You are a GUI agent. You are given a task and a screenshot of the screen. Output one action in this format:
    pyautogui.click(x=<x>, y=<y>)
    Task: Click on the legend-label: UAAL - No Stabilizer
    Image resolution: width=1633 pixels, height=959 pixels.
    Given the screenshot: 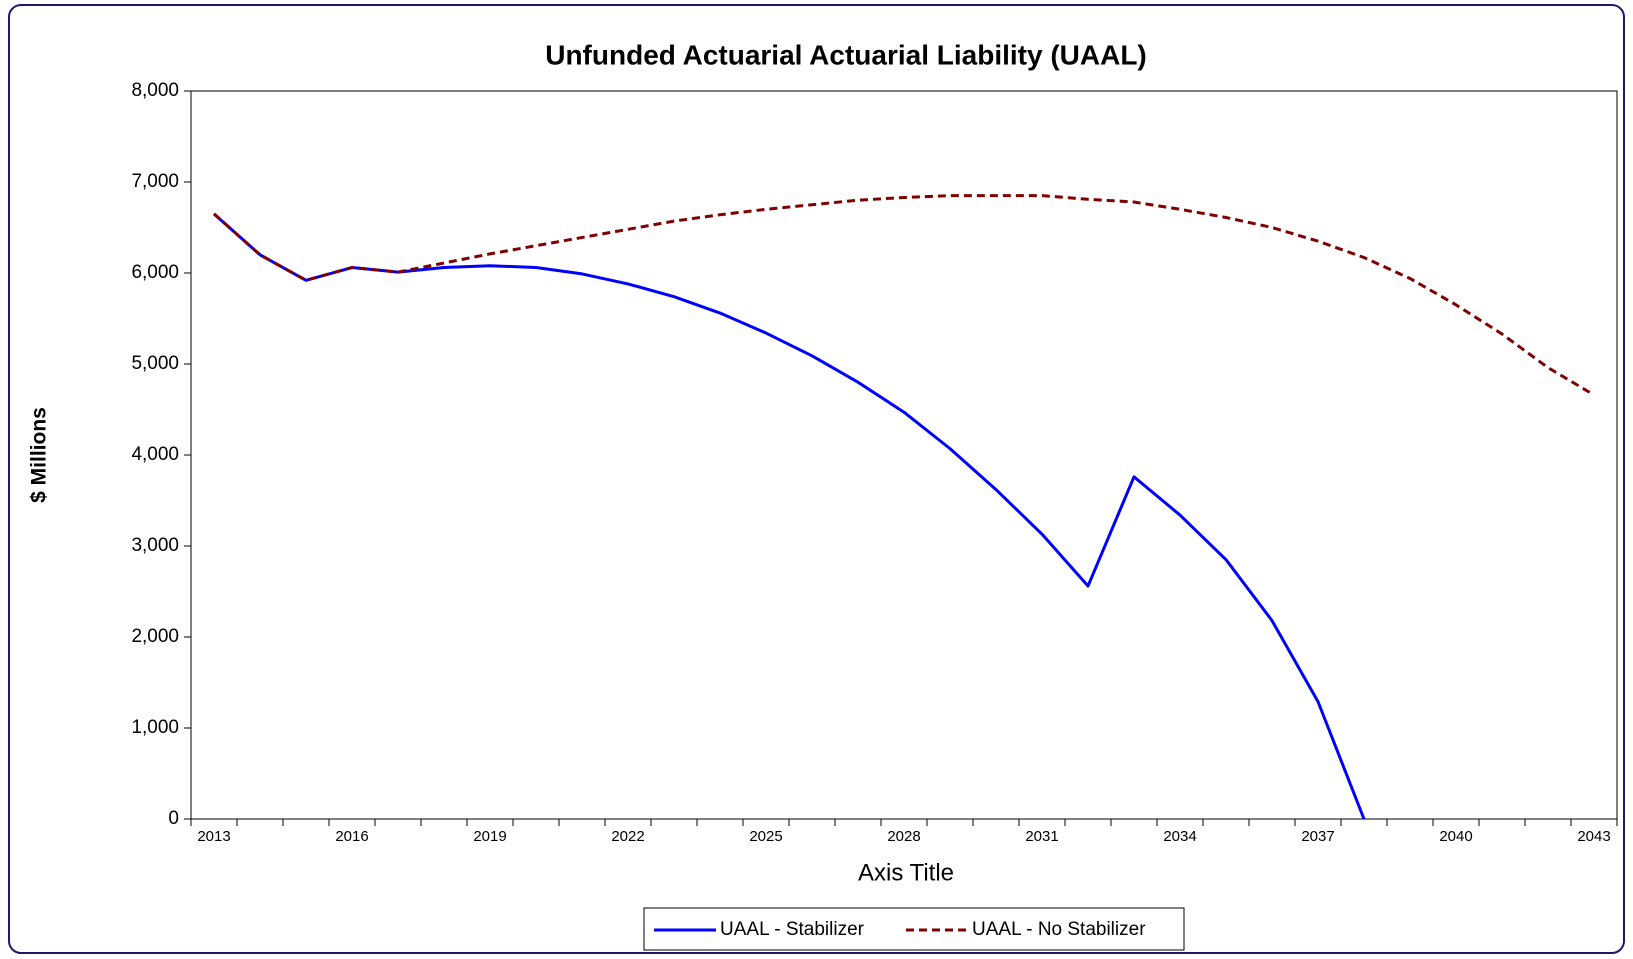 What is the action you would take?
    pyautogui.click(x=1059, y=929)
    